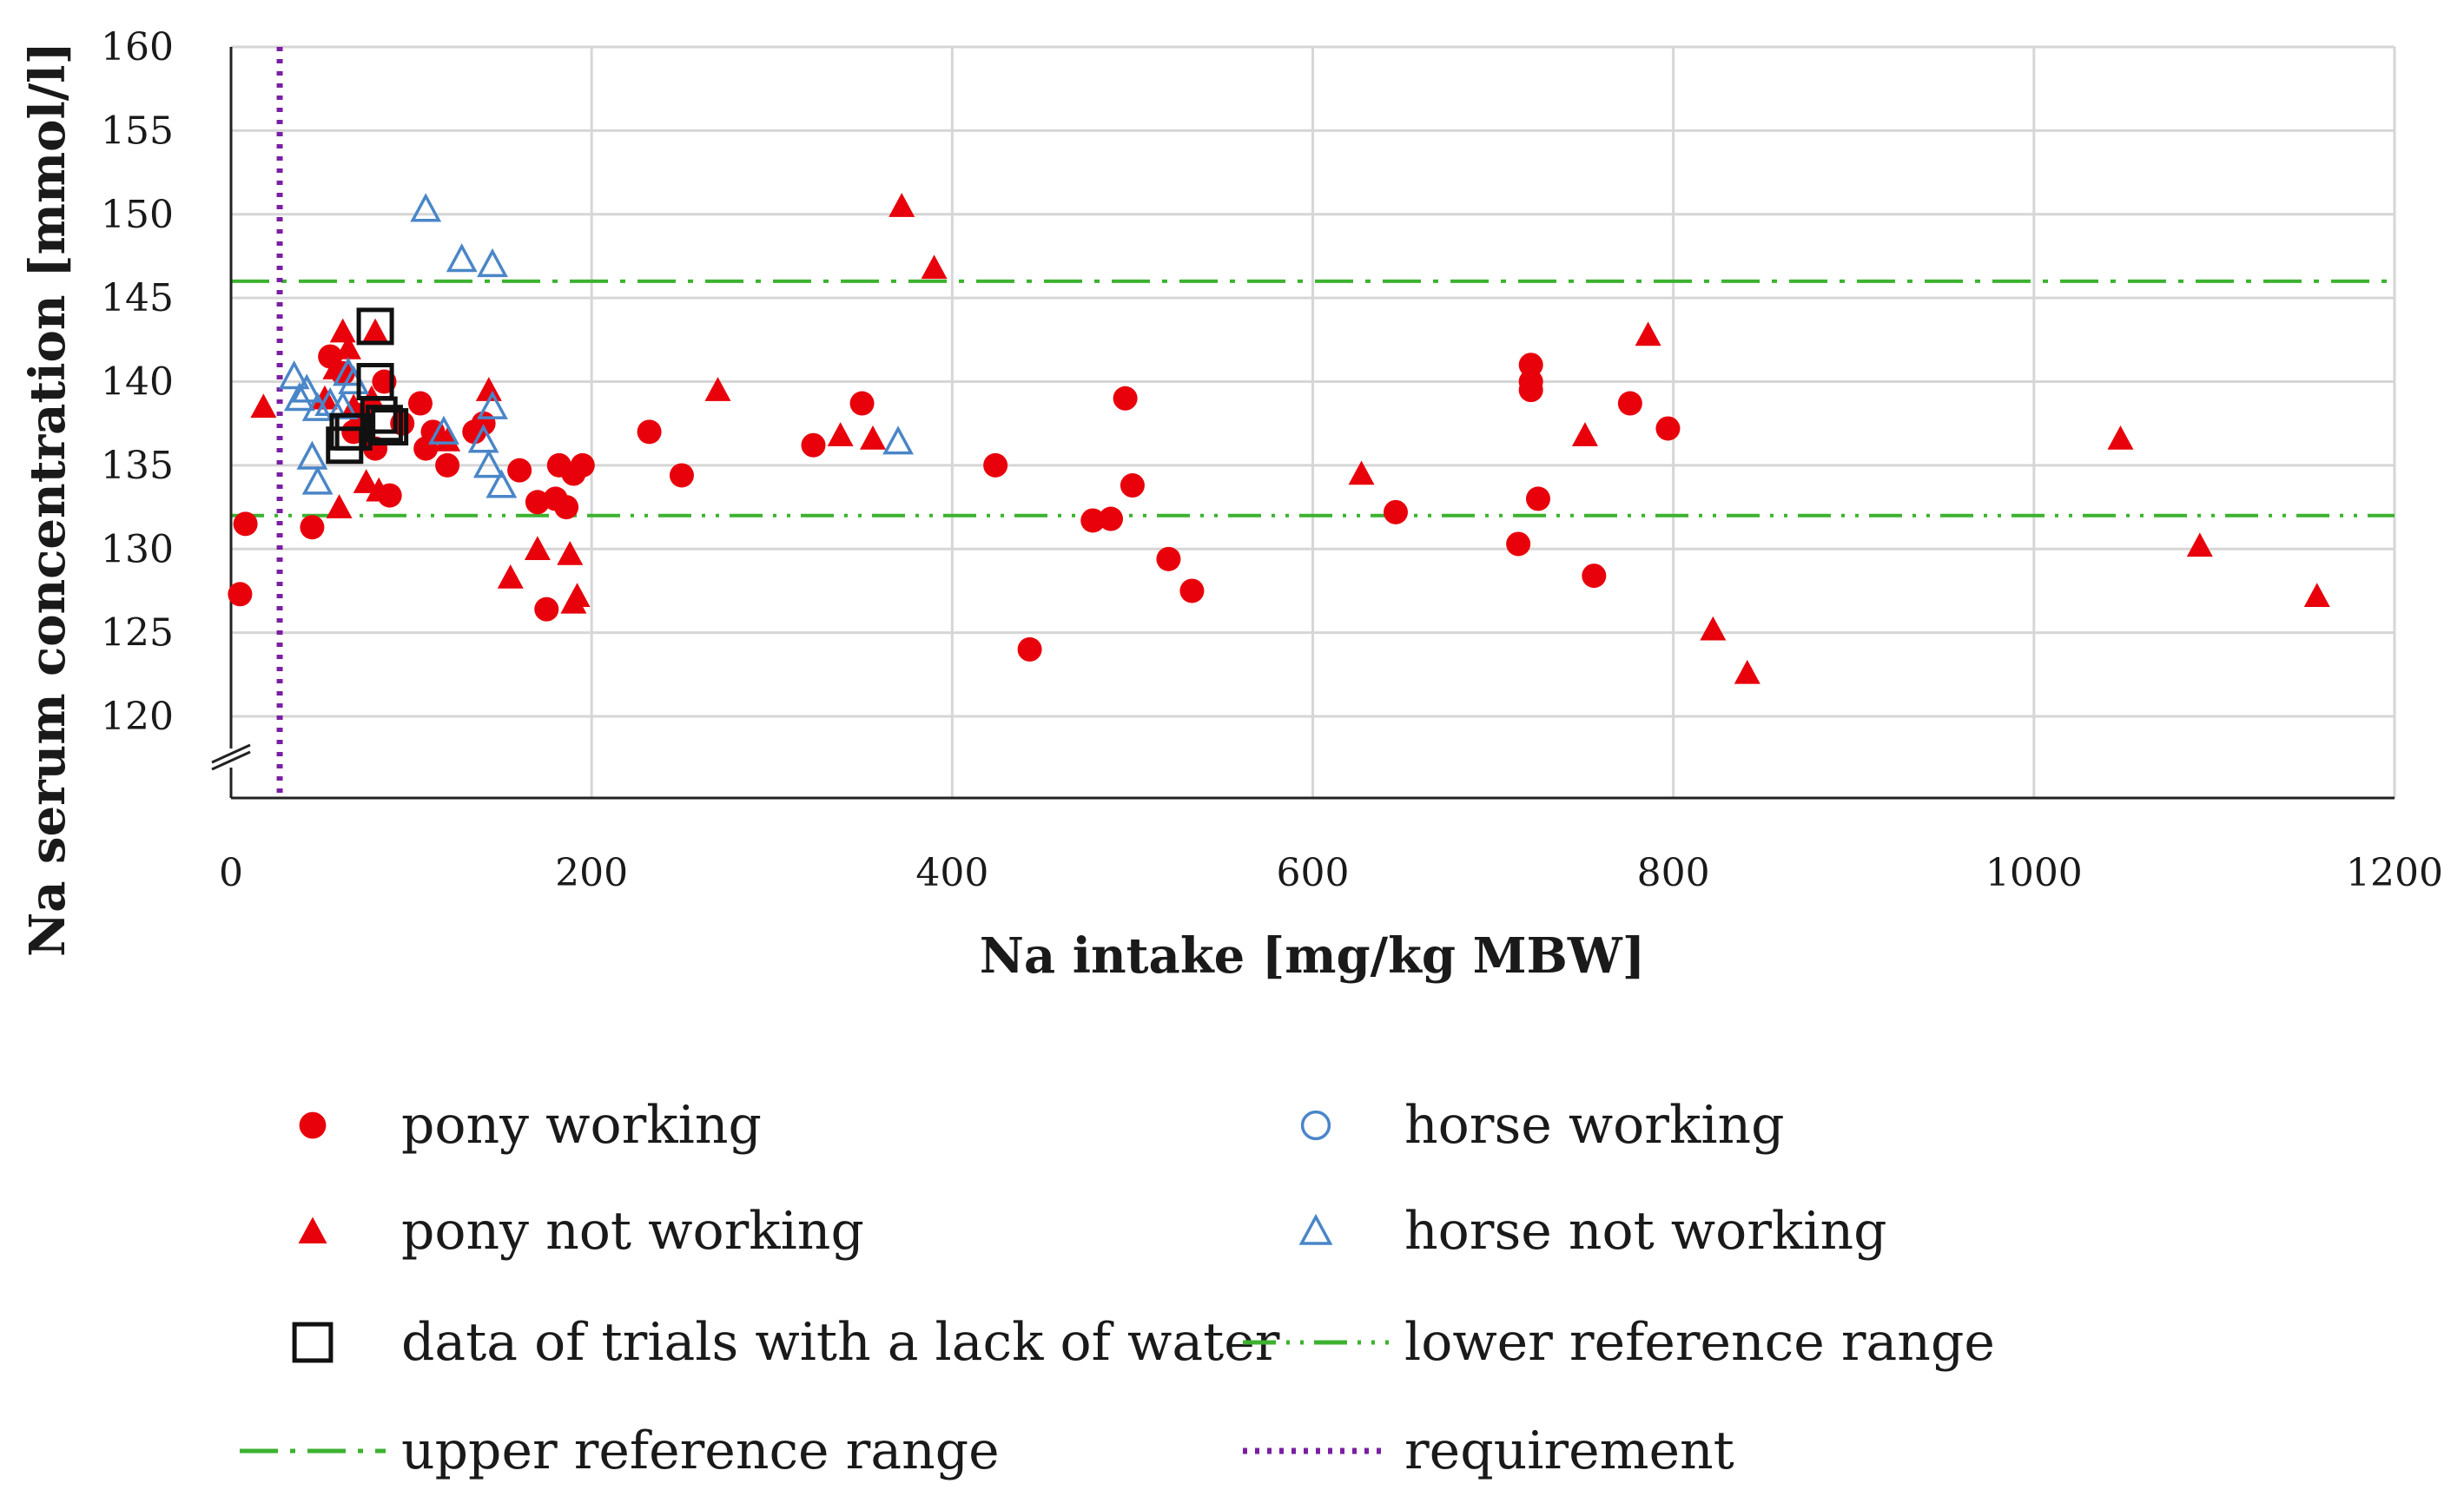 The width and height of the screenshot is (2464, 1510). Describe the element at coordinates (951, 873) in the screenshot. I see `x-tick-label: 400` at that location.